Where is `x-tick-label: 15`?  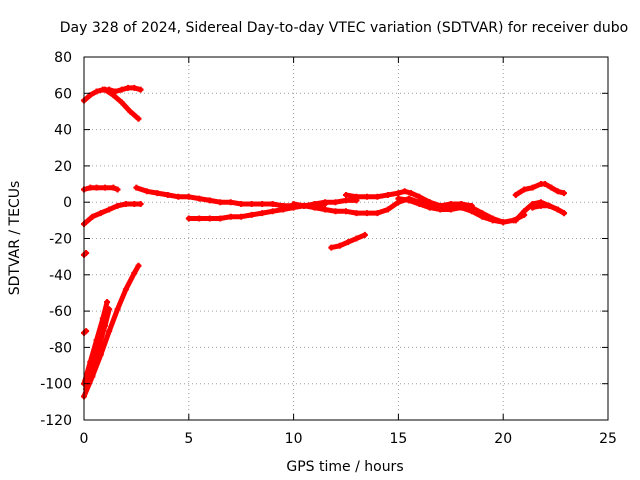
x-tick-label: 15 is located at coordinates (398, 439).